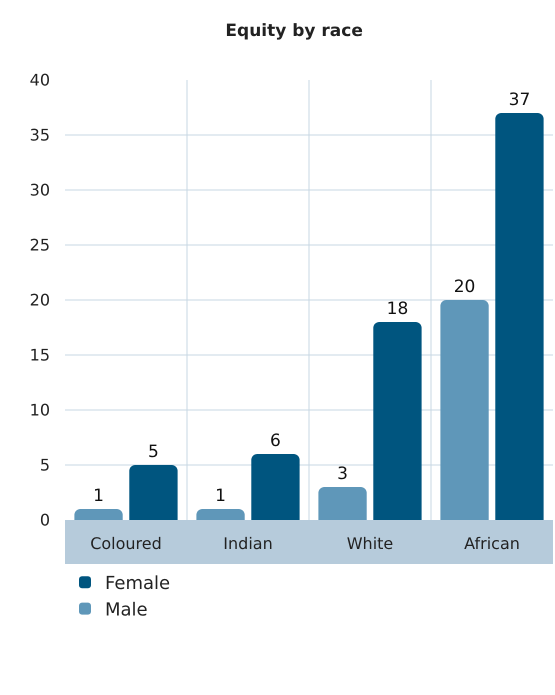 Image resolution: width=555 pixels, height=695 pixels. I want to click on x-tick-label: African, so click(492, 543).